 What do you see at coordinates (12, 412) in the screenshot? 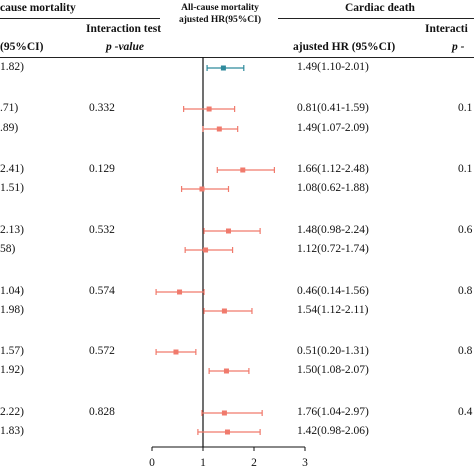
I see `left-ci-cell: 2.22)` at bounding box center [12, 412].